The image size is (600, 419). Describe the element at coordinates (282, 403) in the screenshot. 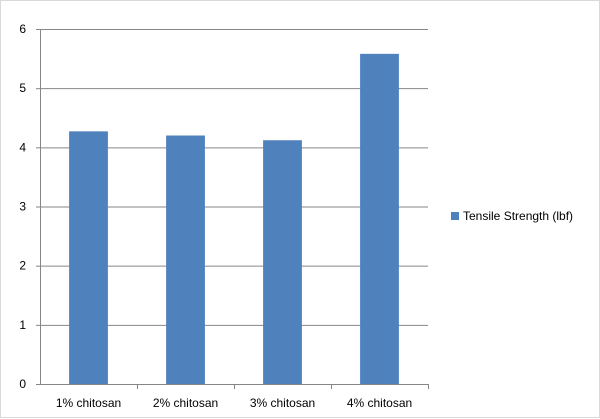

I see `x-tick-label: 3% chitosan` at that location.